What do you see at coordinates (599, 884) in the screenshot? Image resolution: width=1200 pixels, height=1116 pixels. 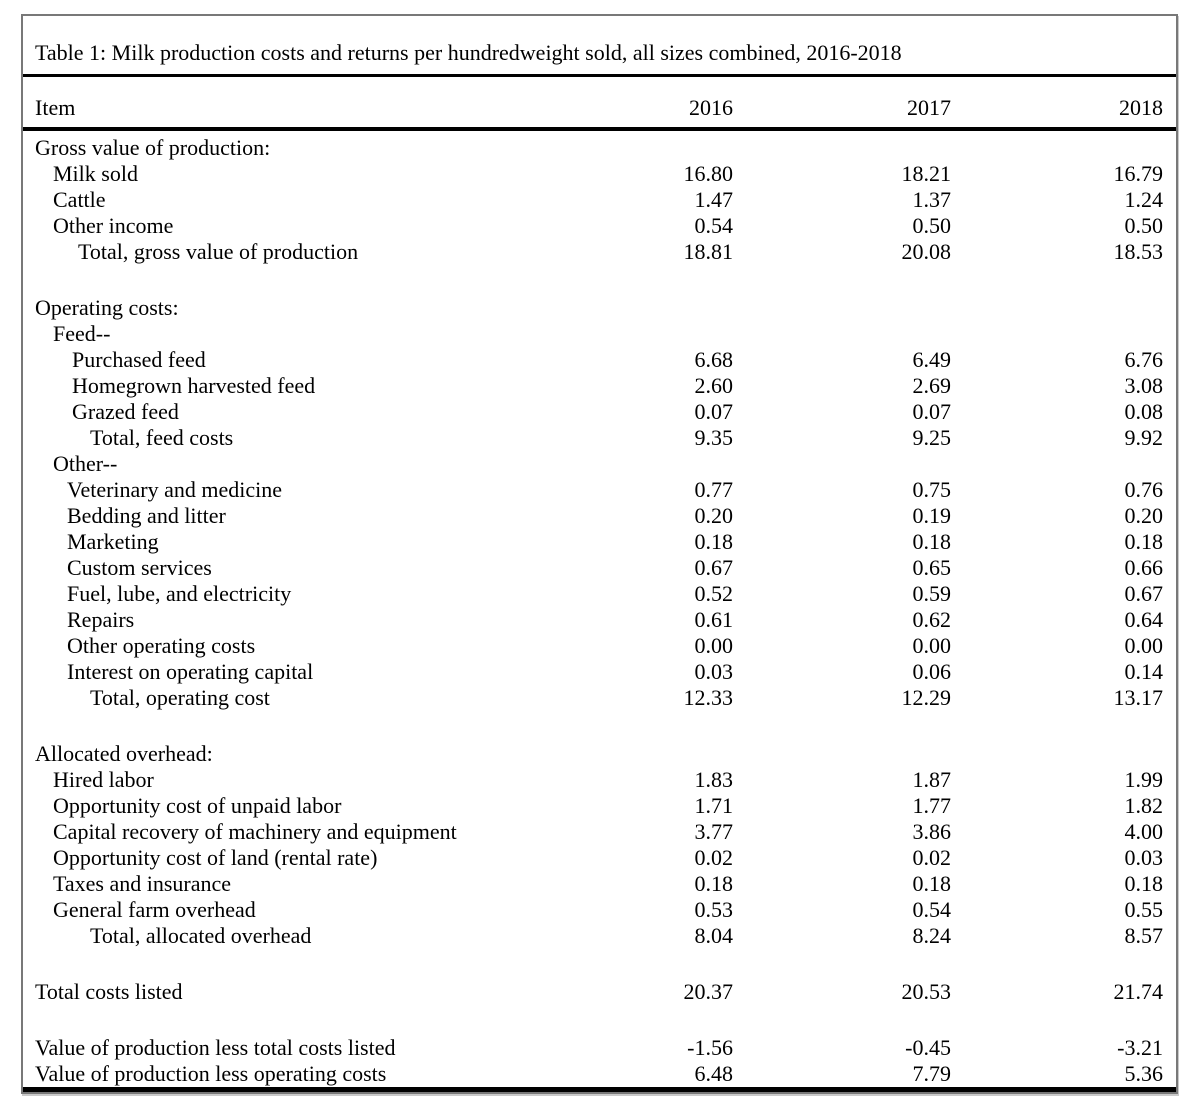 I see `table-row: Taxes and insurance 0.18 0.18 0.18` at bounding box center [599, 884].